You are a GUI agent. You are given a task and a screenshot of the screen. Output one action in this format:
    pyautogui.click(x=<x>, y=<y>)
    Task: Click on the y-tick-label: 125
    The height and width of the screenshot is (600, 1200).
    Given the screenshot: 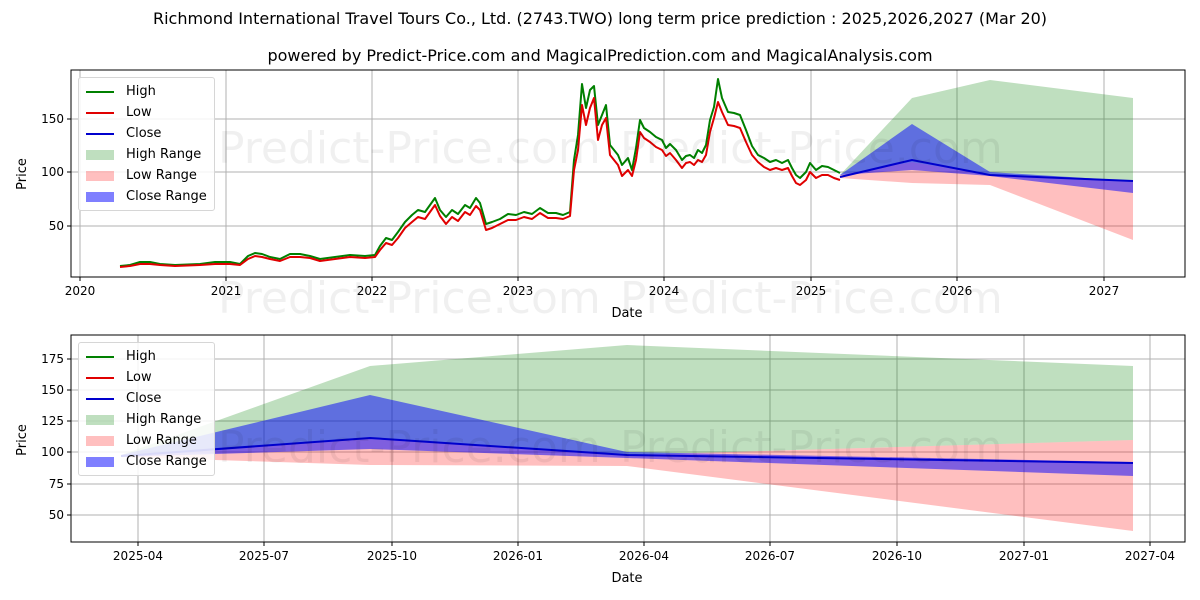 What is the action you would take?
    pyautogui.click(x=52, y=421)
    